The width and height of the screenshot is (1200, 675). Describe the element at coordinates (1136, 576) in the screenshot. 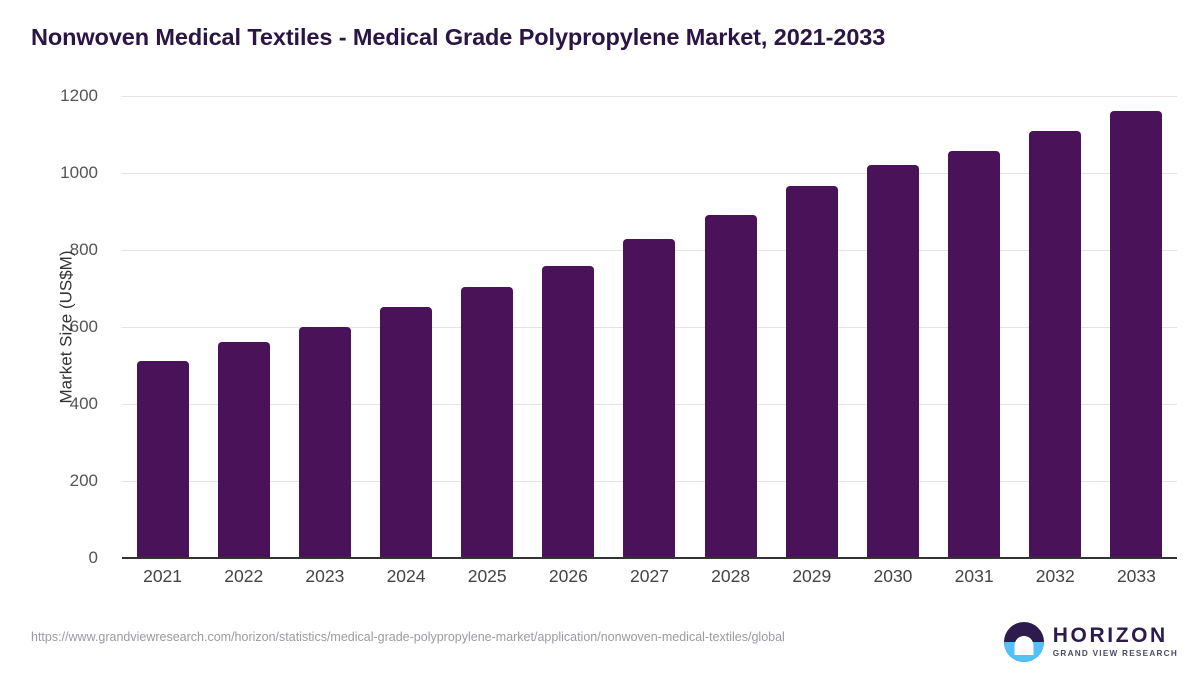

I see `x-axis-tick-label: 2033` at that location.